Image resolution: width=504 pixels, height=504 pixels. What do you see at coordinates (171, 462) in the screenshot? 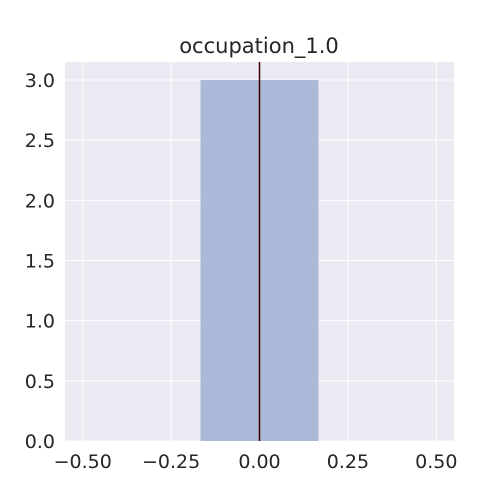
I see `x-tick-label: −0.25` at bounding box center [171, 462].